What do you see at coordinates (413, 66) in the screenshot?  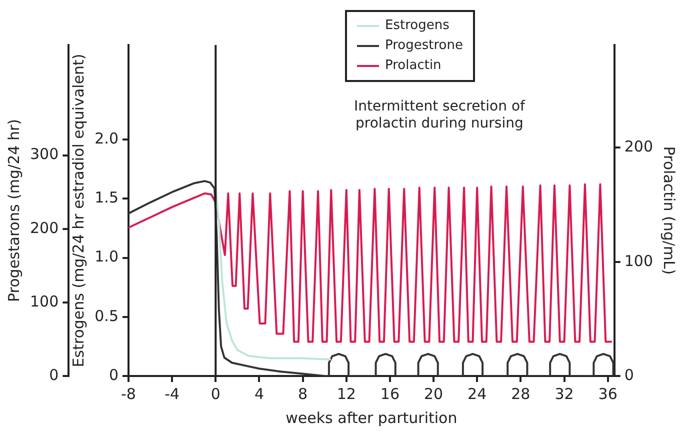 I see `legend-label: Prolactin` at bounding box center [413, 66].